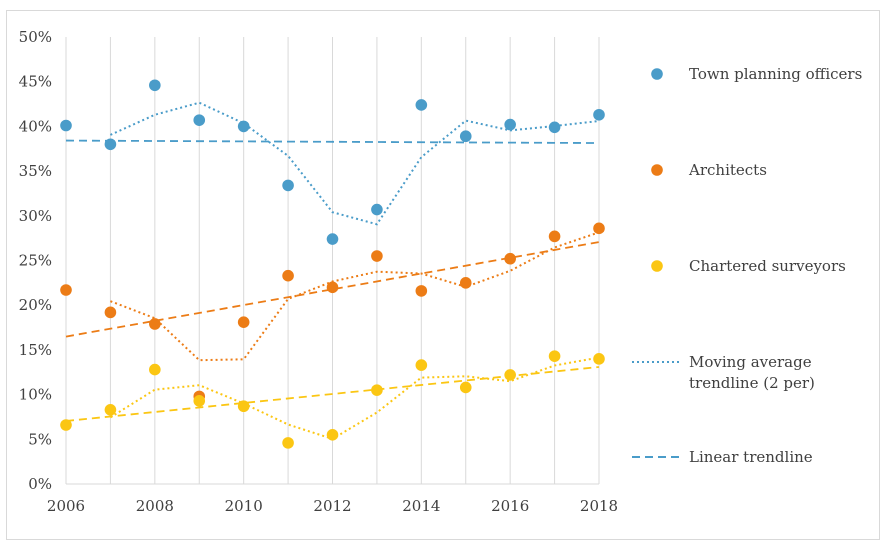  I want to click on y-tick-label: 30%, so click(35, 216).